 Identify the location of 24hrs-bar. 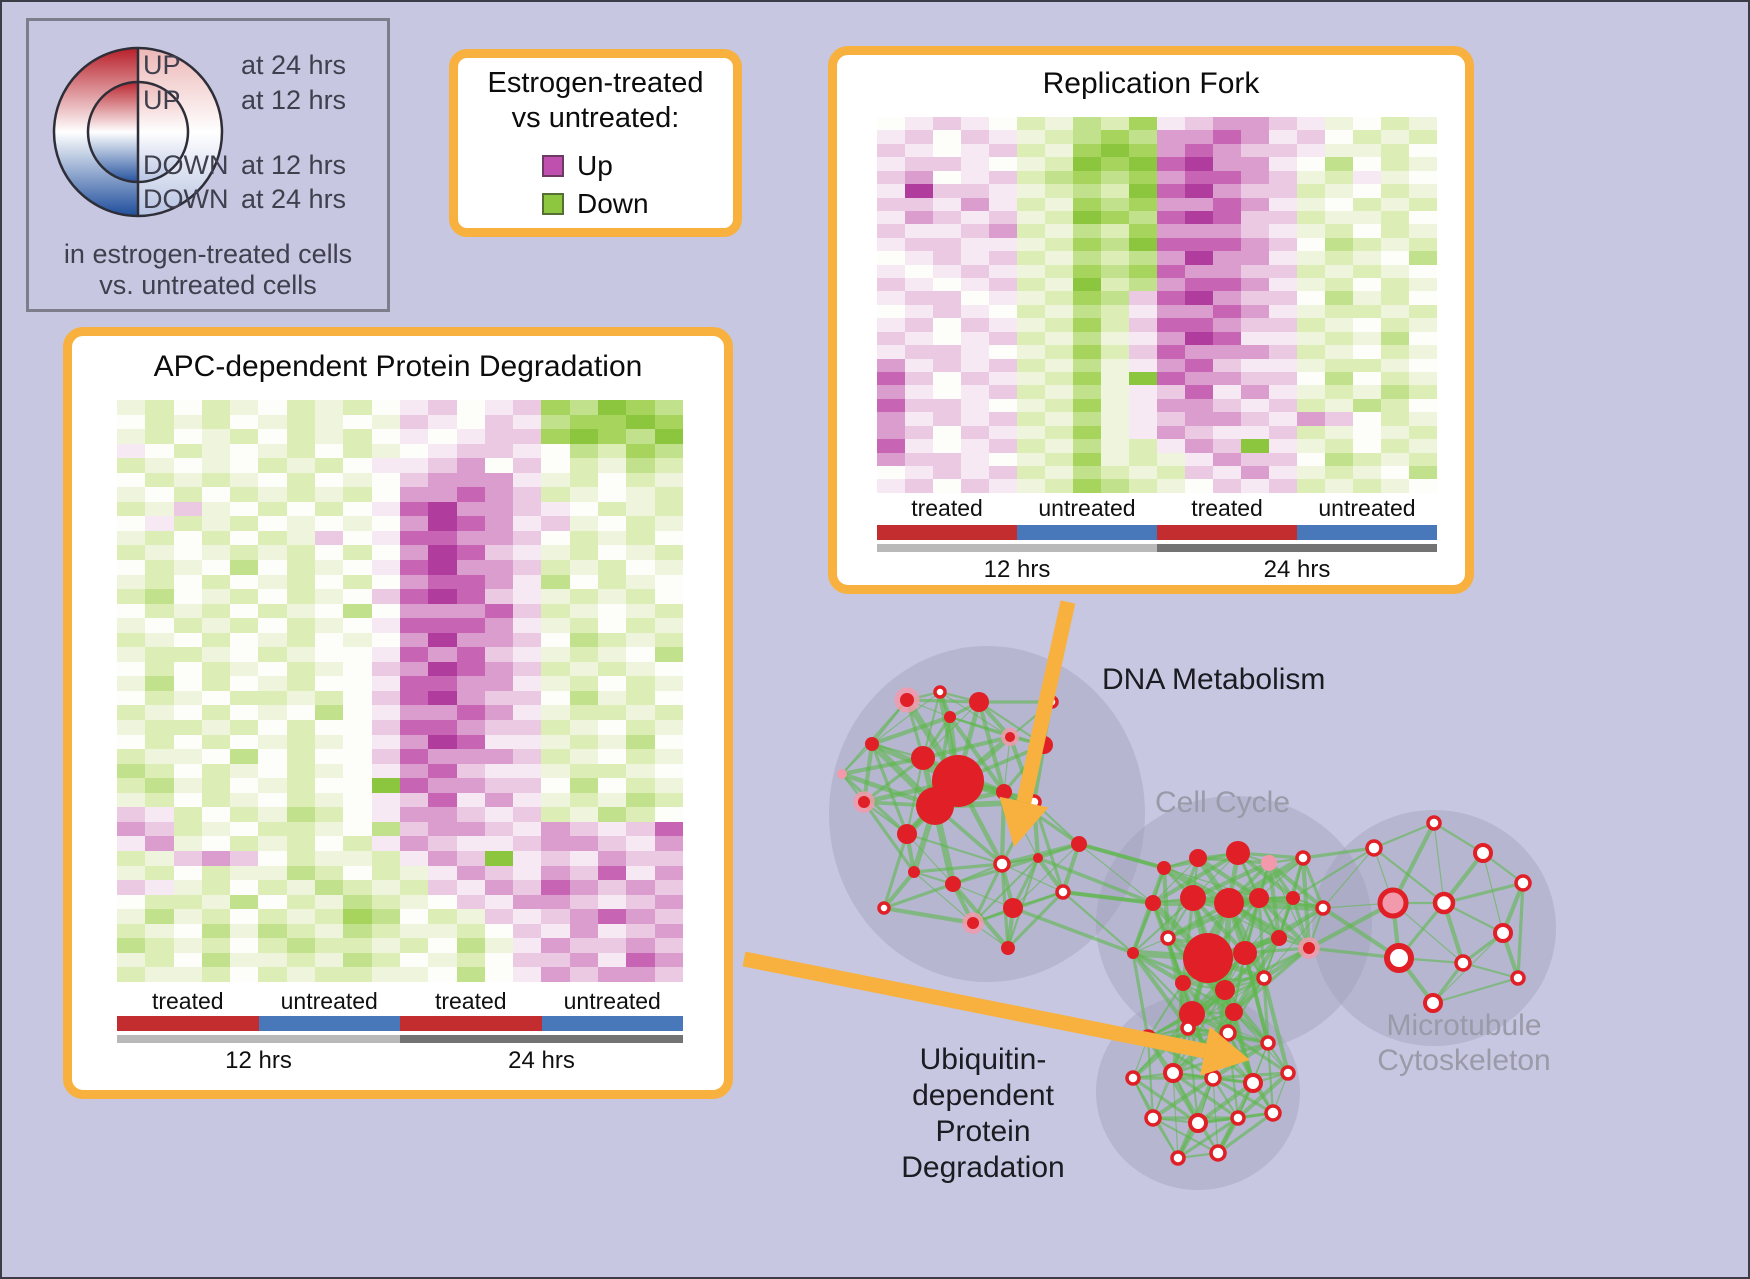
(541, 1039).